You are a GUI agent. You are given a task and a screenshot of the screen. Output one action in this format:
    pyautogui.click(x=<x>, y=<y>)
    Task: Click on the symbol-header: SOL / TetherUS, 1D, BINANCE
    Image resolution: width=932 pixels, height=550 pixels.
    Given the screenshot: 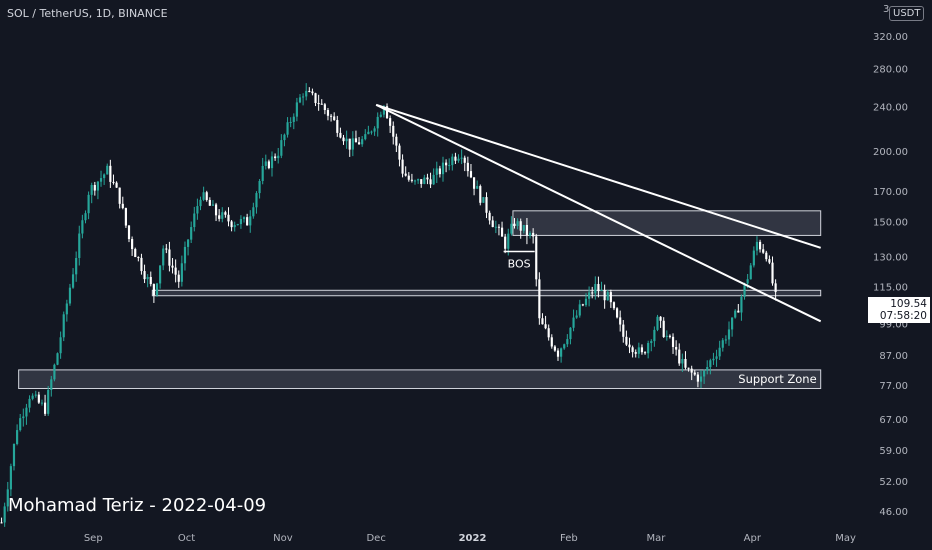 What is the action you would take?
    pyautogui.click(x=87, y=13)
    